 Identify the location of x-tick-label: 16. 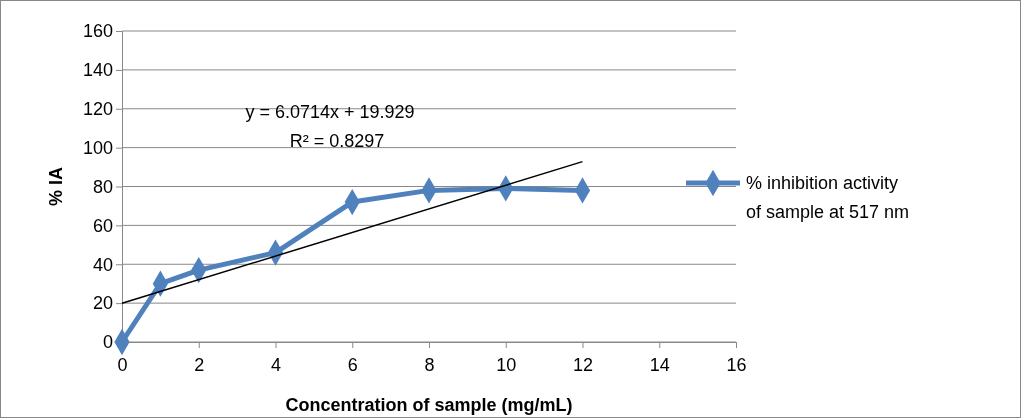
(736, 364).